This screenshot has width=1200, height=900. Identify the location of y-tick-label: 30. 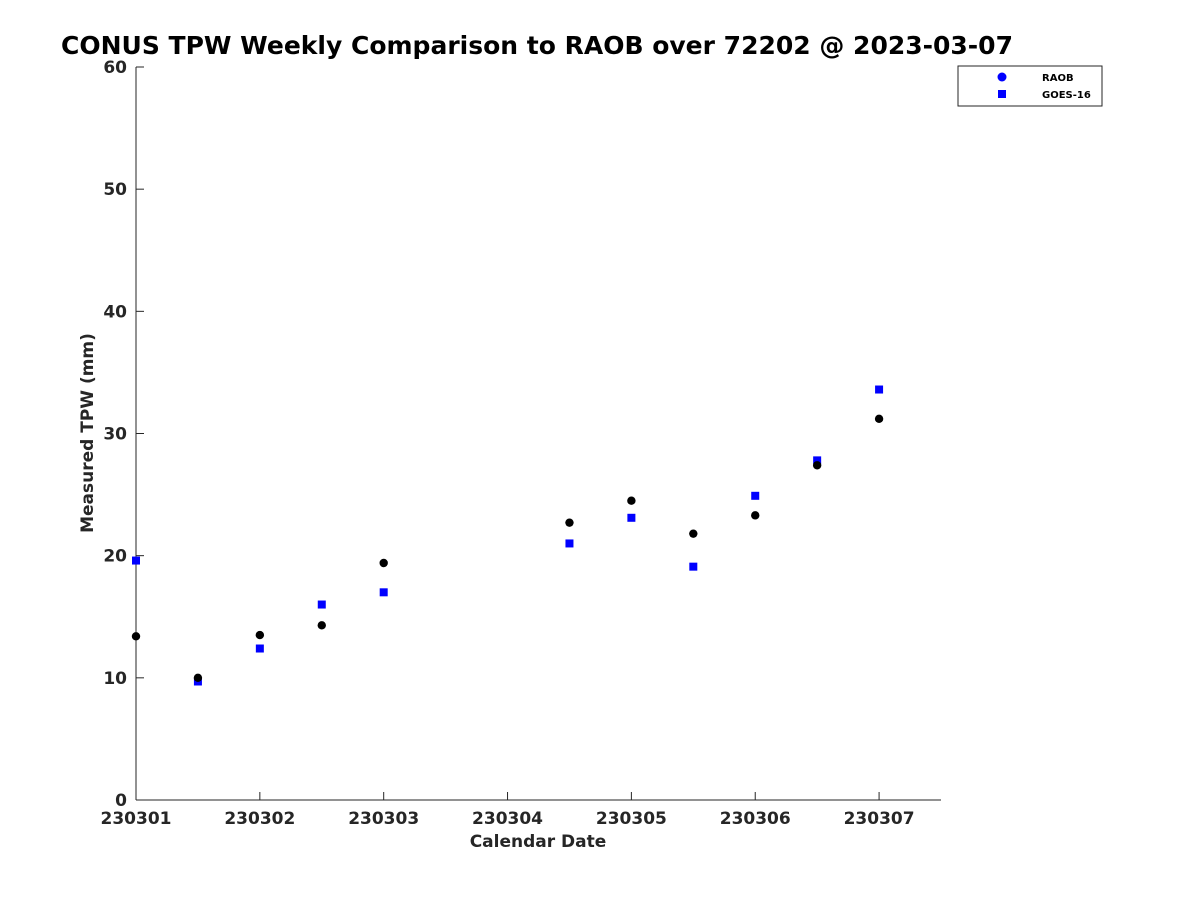
(115, 435).